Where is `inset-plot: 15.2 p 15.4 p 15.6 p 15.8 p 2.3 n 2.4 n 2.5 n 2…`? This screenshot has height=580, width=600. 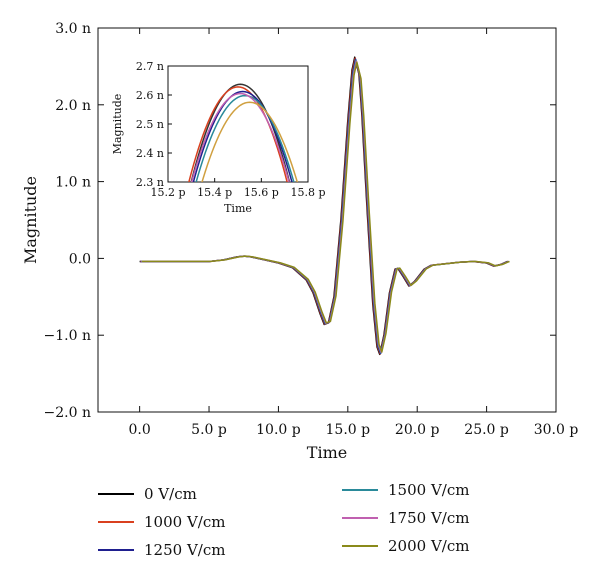
inset-plot: 15.2 p 15.4 p 15.6 p 15.8 p 2.3 n 2.4 n 2.5 n 2… is located at coordinates (218, 137).